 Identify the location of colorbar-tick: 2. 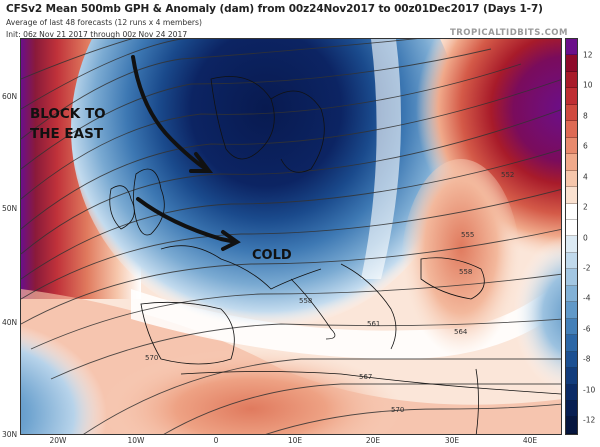
(585, 207).